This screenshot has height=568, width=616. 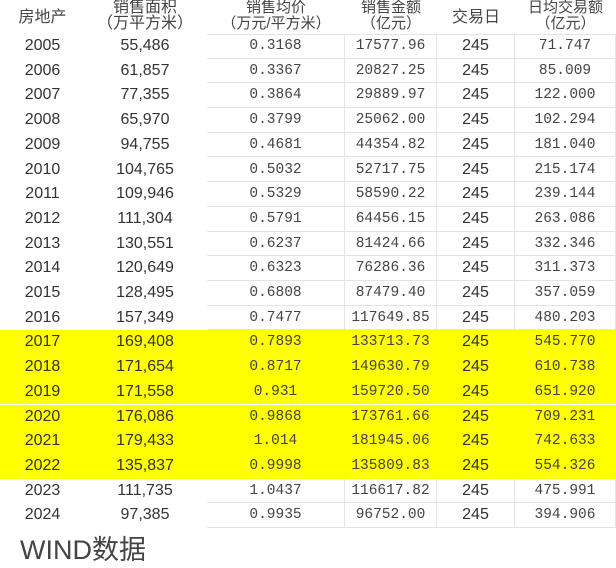 I want to click on cell-year: 2019, so click(x=42, y=391).